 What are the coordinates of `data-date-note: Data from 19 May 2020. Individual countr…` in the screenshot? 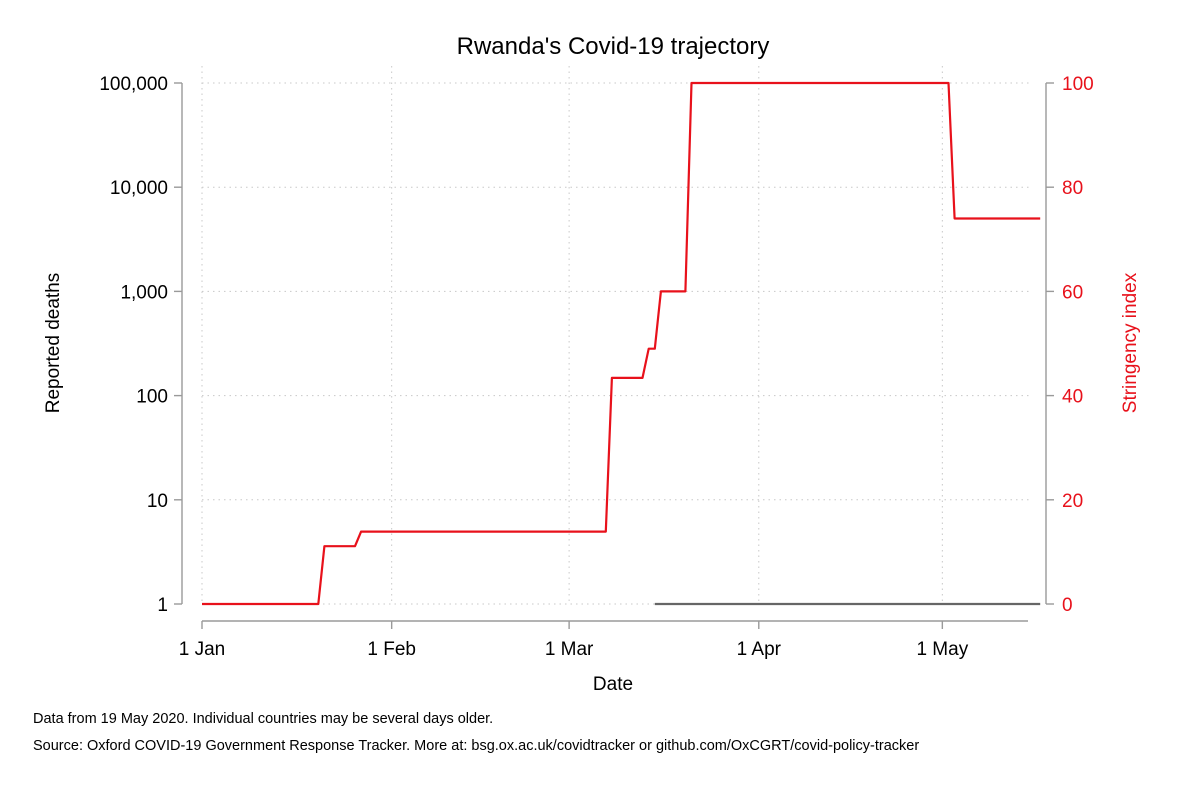 It's located at (263, 719).